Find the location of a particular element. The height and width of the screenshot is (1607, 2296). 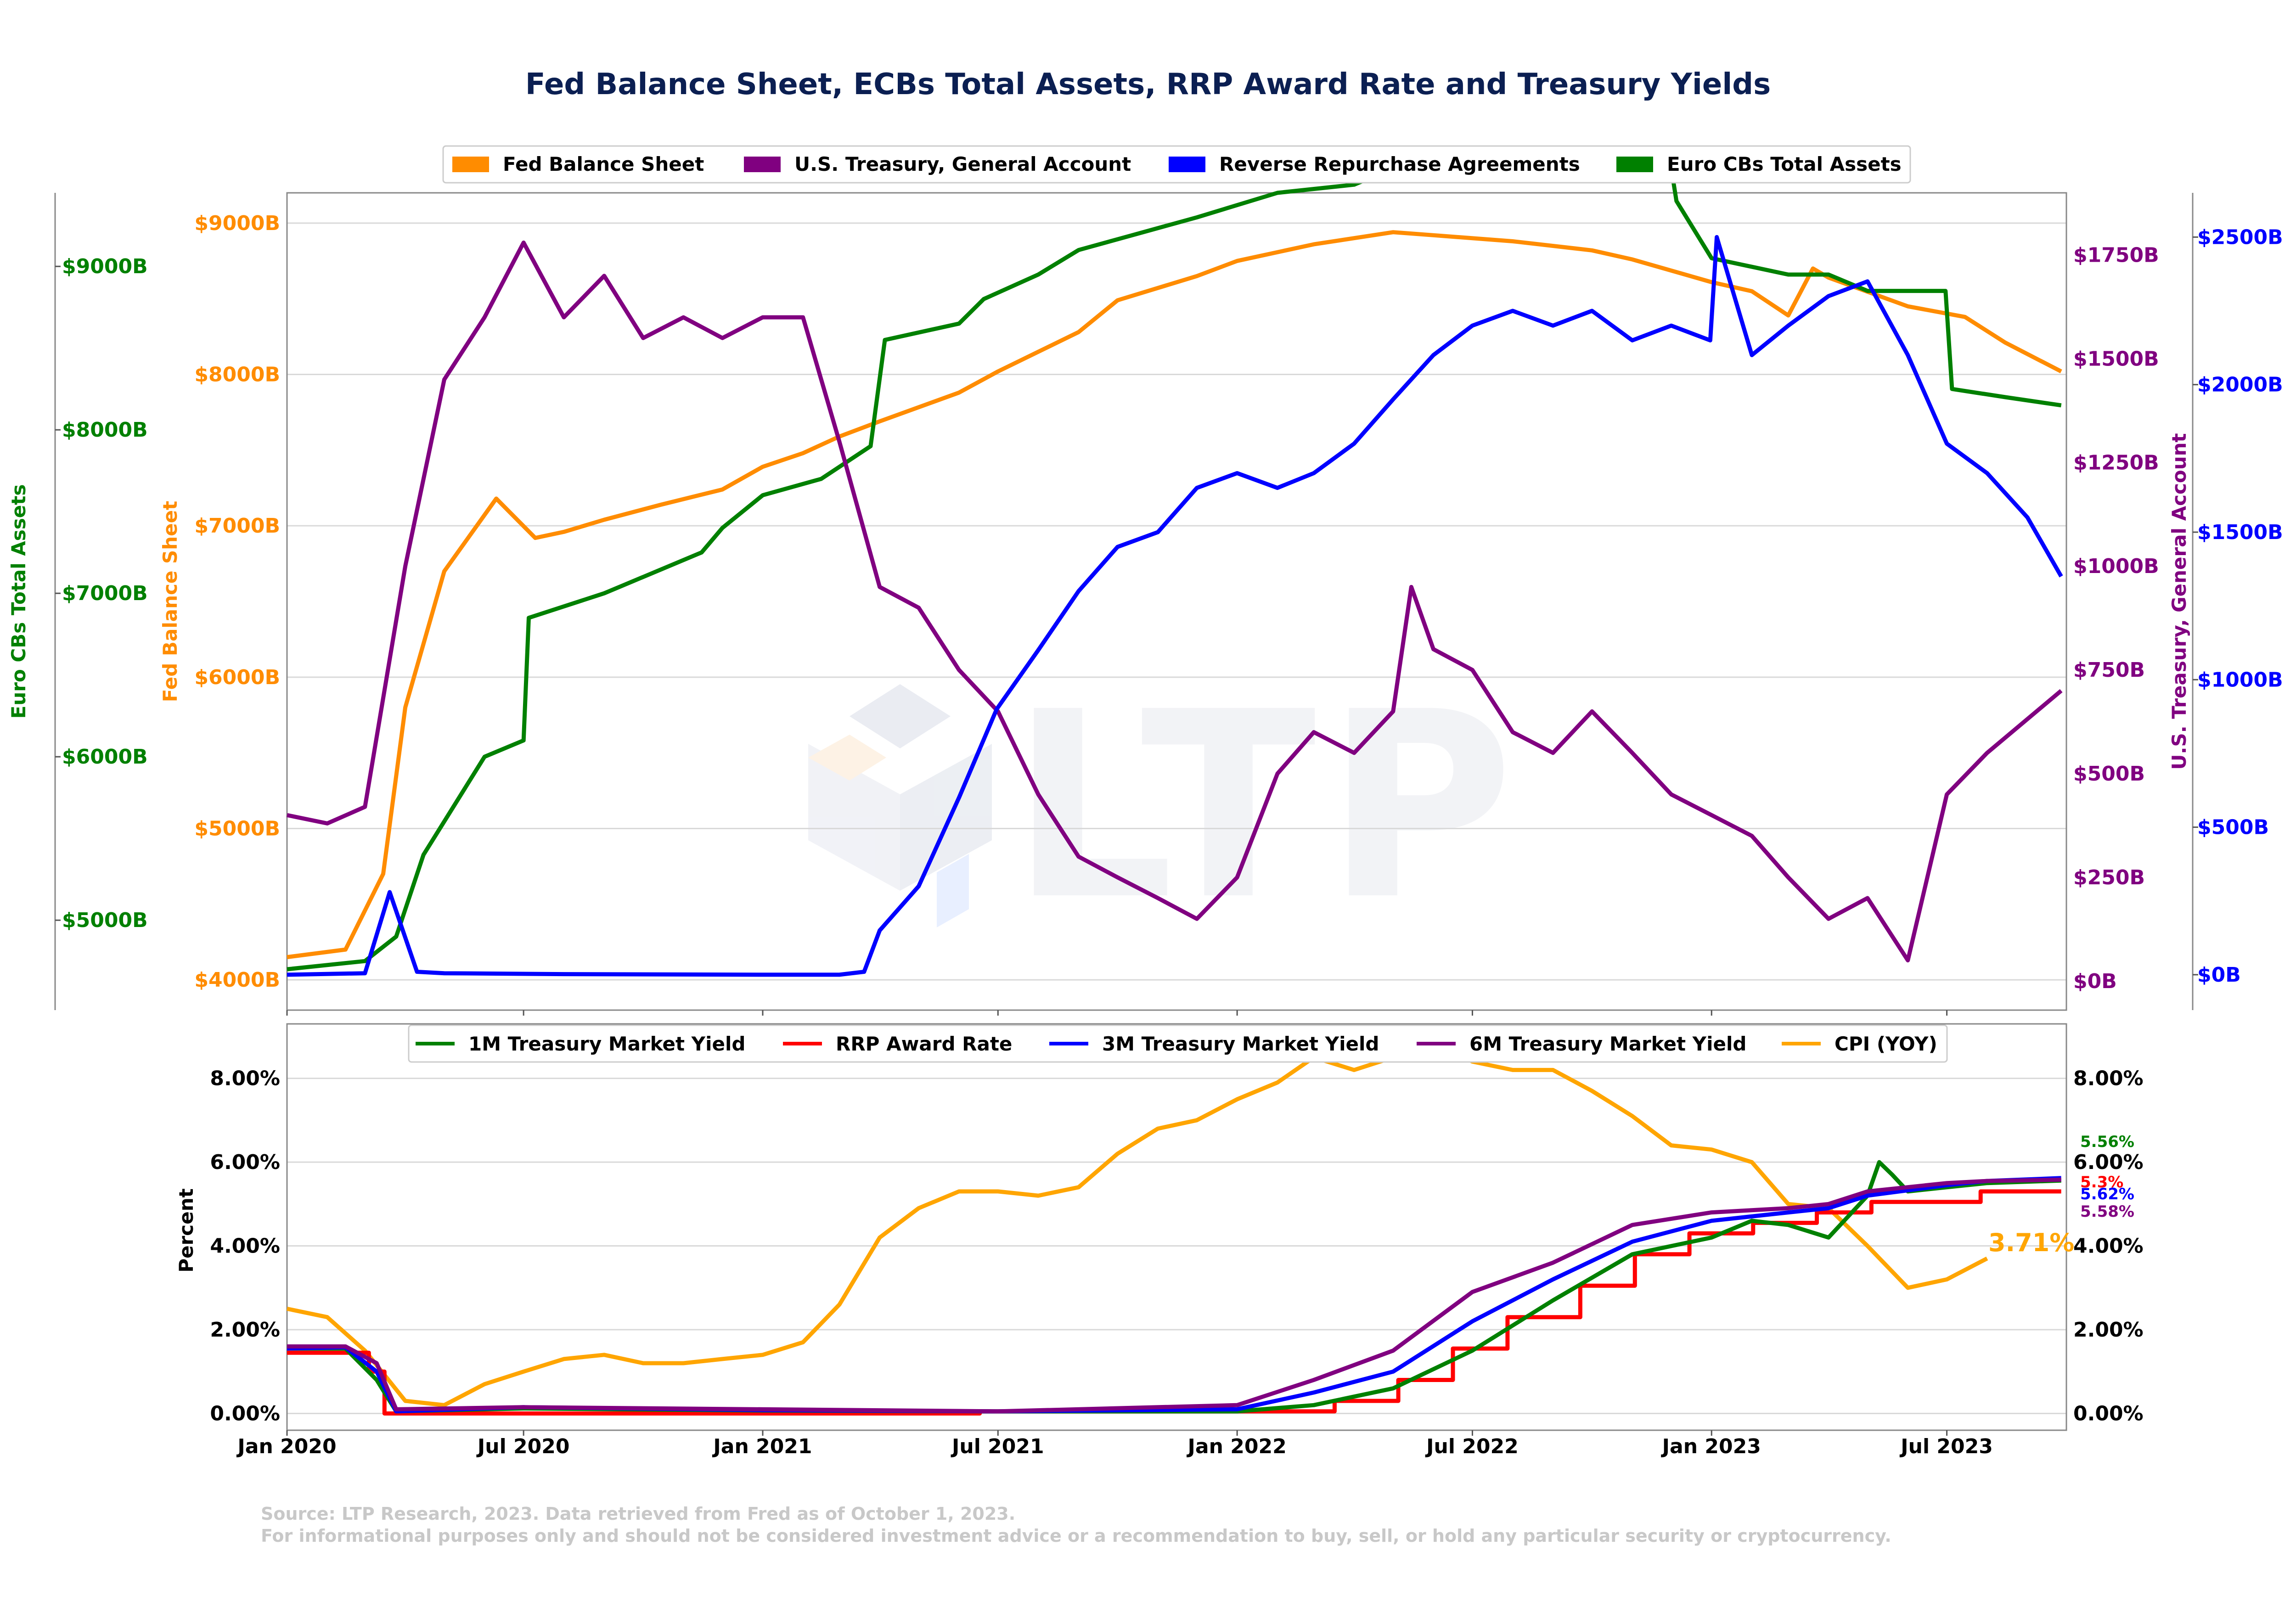

end-value-labels: 5.56% 5.3%5.62%5.58% is located at coordinates (2107, 1177).